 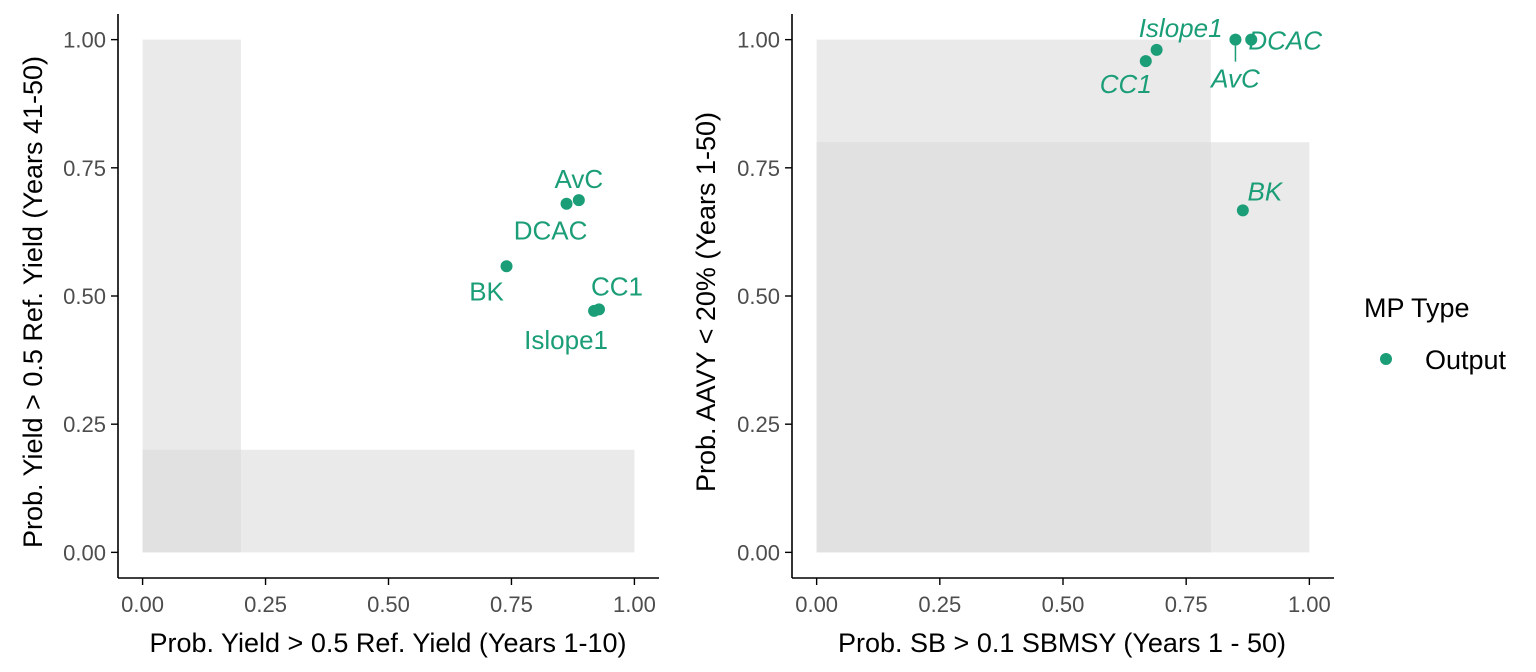 I want to click on legend-marker-output, so click(x=1386, y=359).